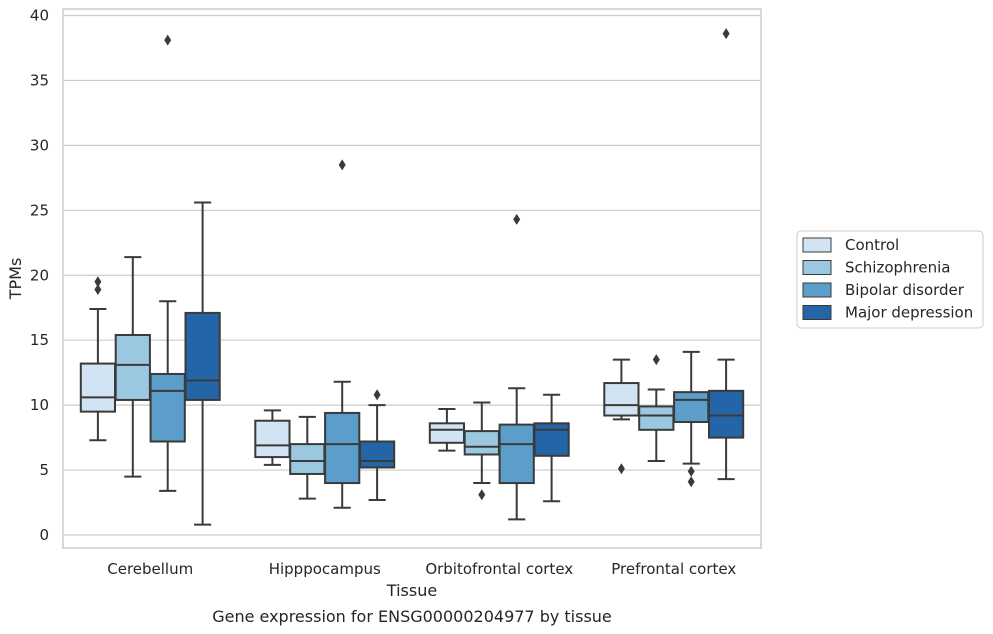 The width and height of the screenshot is (993, 634). What do you see at coordinates (39, 340) in the screenshot?
I see `y-tick-label: 15` at bounding box center [39, 340].